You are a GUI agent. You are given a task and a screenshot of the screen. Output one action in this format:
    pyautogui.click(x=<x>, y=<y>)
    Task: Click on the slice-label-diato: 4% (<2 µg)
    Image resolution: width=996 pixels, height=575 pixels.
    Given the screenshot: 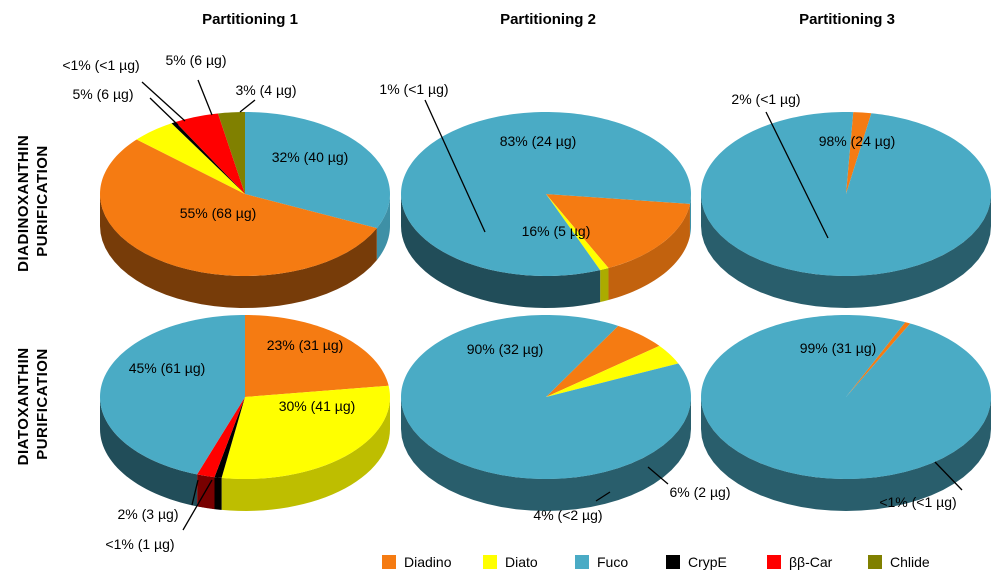 What is the action you would take?
    pyautogui.click(x=567, y=515)
    